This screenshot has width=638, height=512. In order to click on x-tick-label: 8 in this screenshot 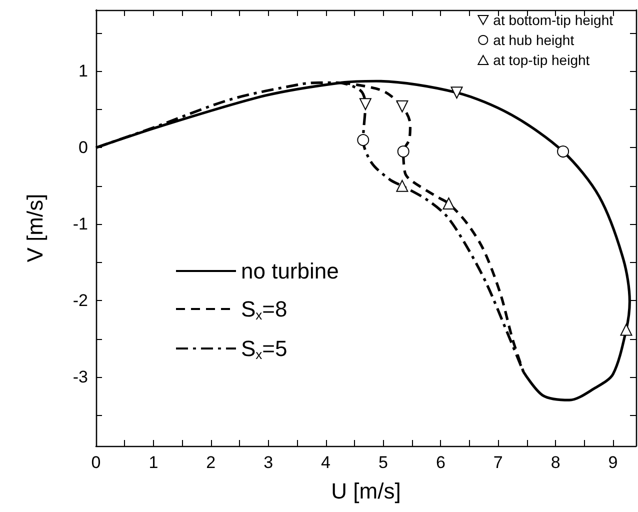, I will do `click(555, 462)`.